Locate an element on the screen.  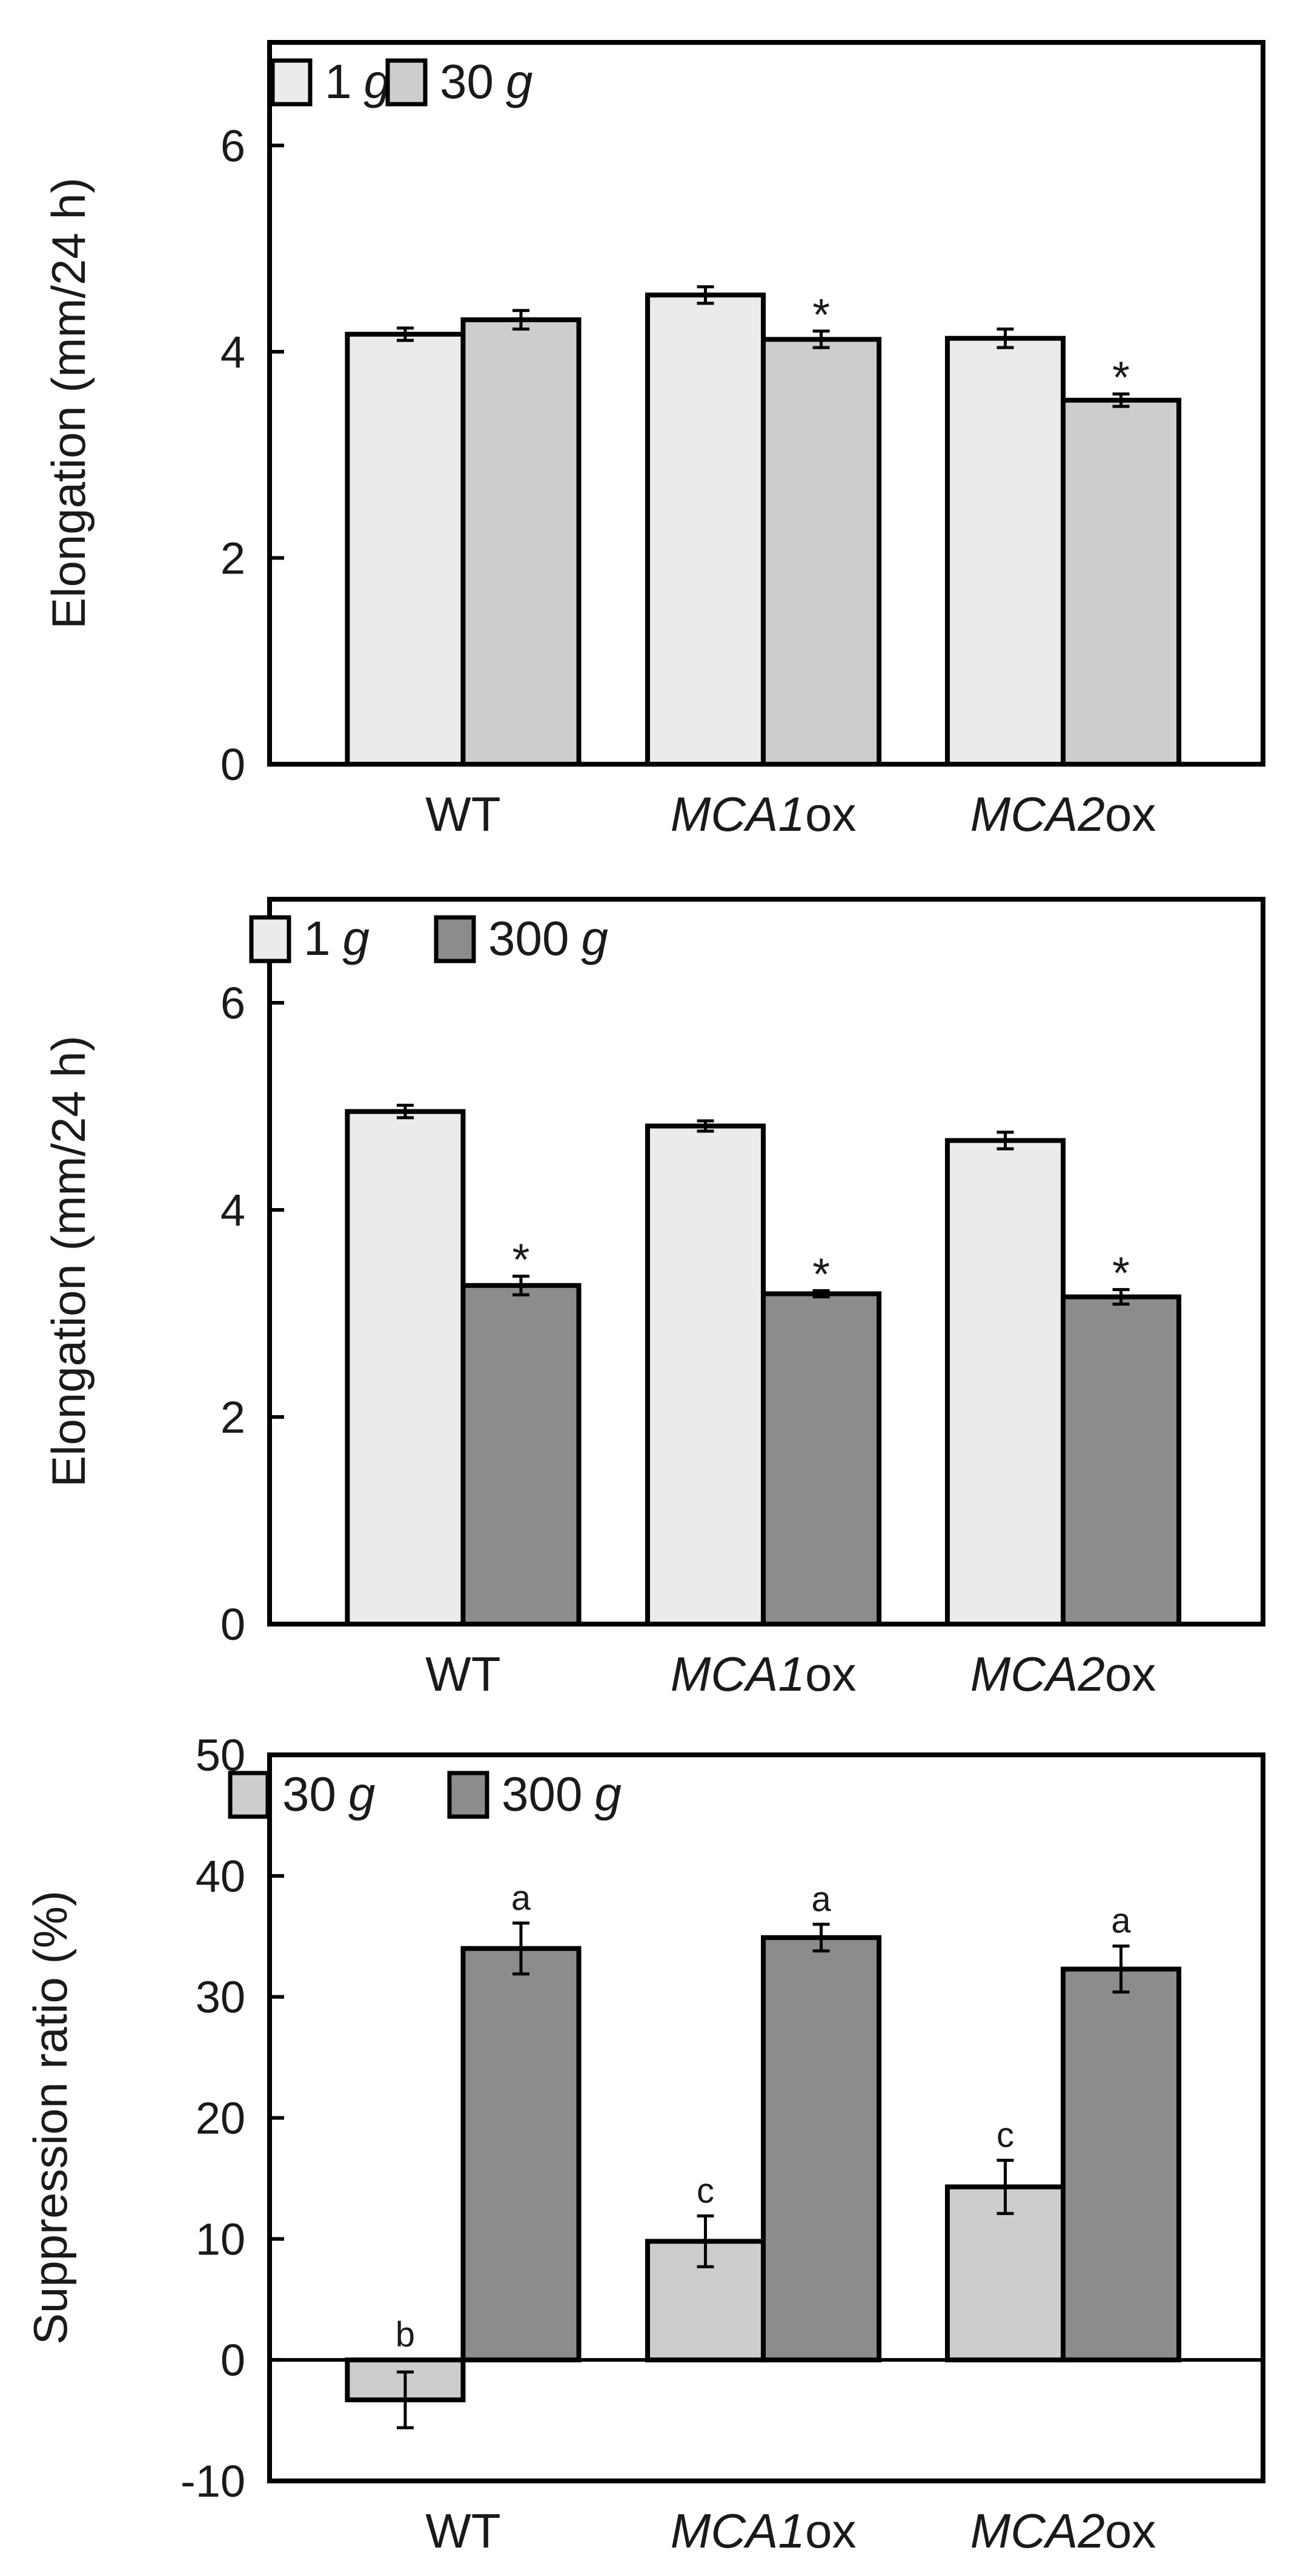
legend: 1 g 30 g is located at coordinates (401, 81).